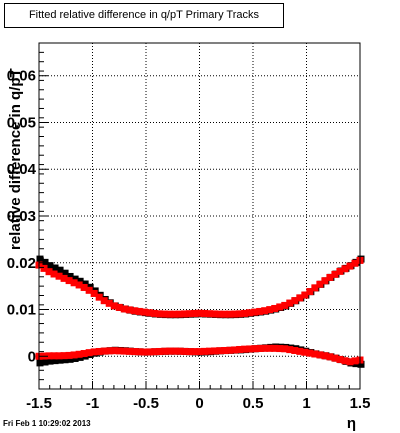 Image resolution: width=400 pixels, height=433 pixels. What do you see at coordinates (351, 423) in the screenshot?
I see `x-axis-title: η` at bounding box center [351, 423].